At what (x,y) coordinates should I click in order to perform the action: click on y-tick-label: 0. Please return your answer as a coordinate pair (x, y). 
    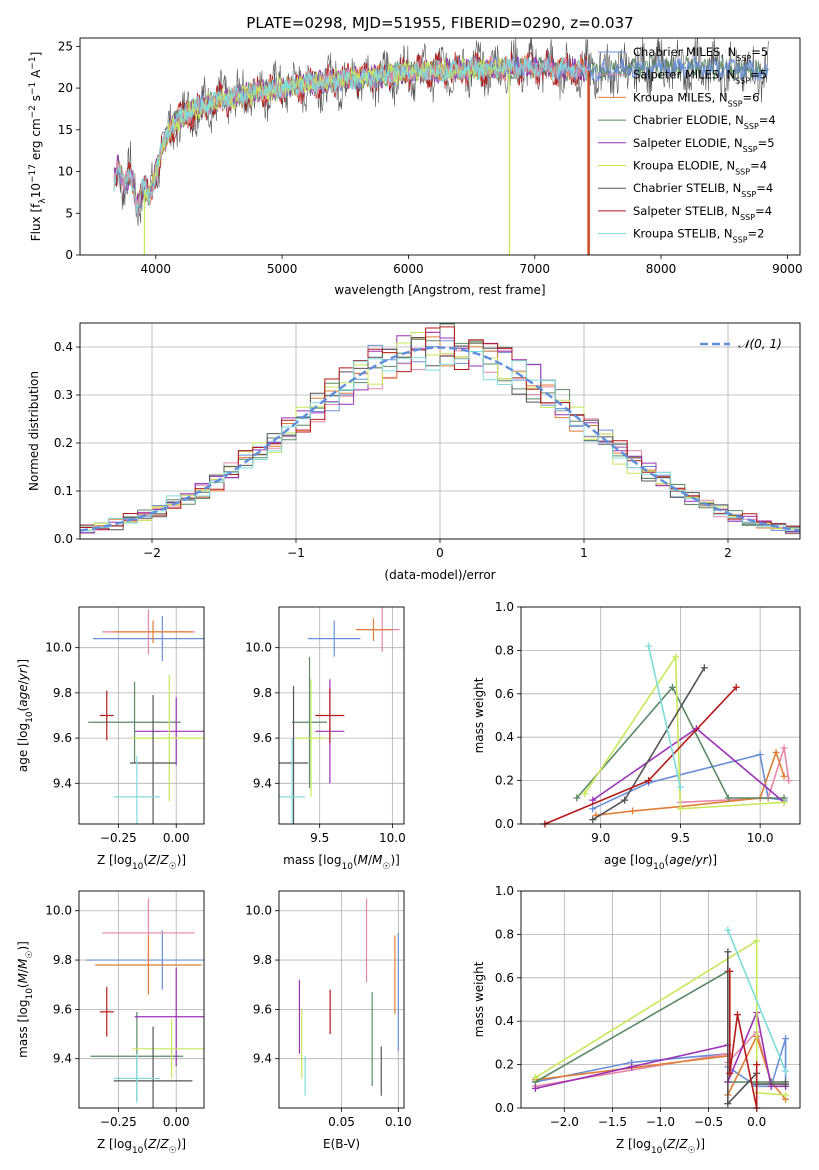
    Looking at the image, I should click on (69, 255).